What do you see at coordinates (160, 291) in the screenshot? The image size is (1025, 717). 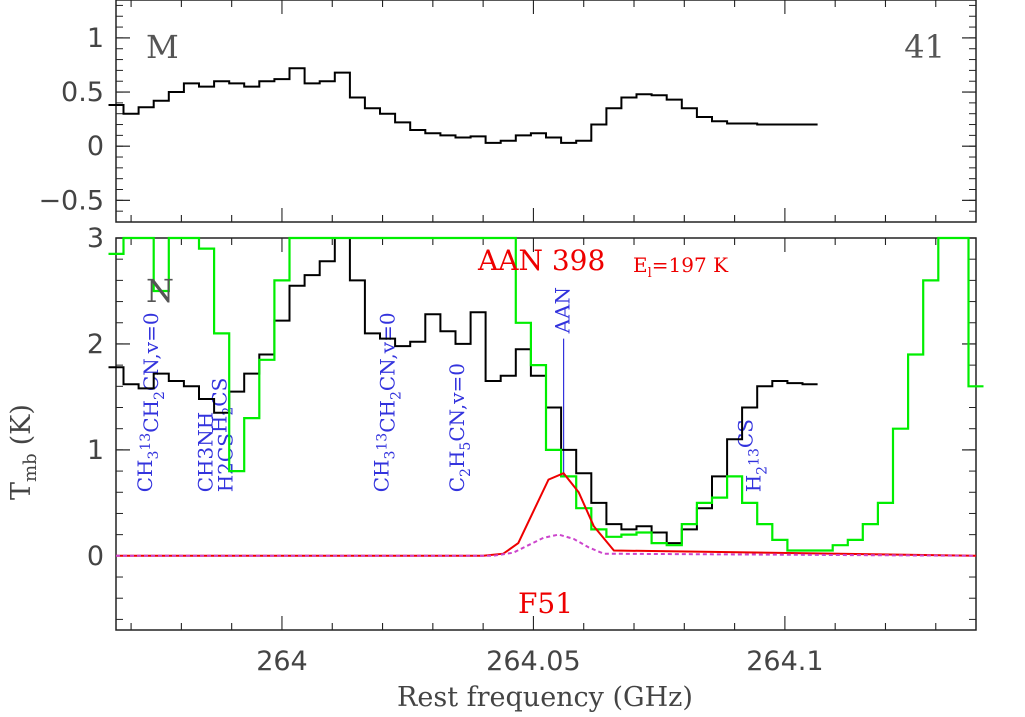 I see `bottom-panel-label: N` at bounding box center [160, 291].